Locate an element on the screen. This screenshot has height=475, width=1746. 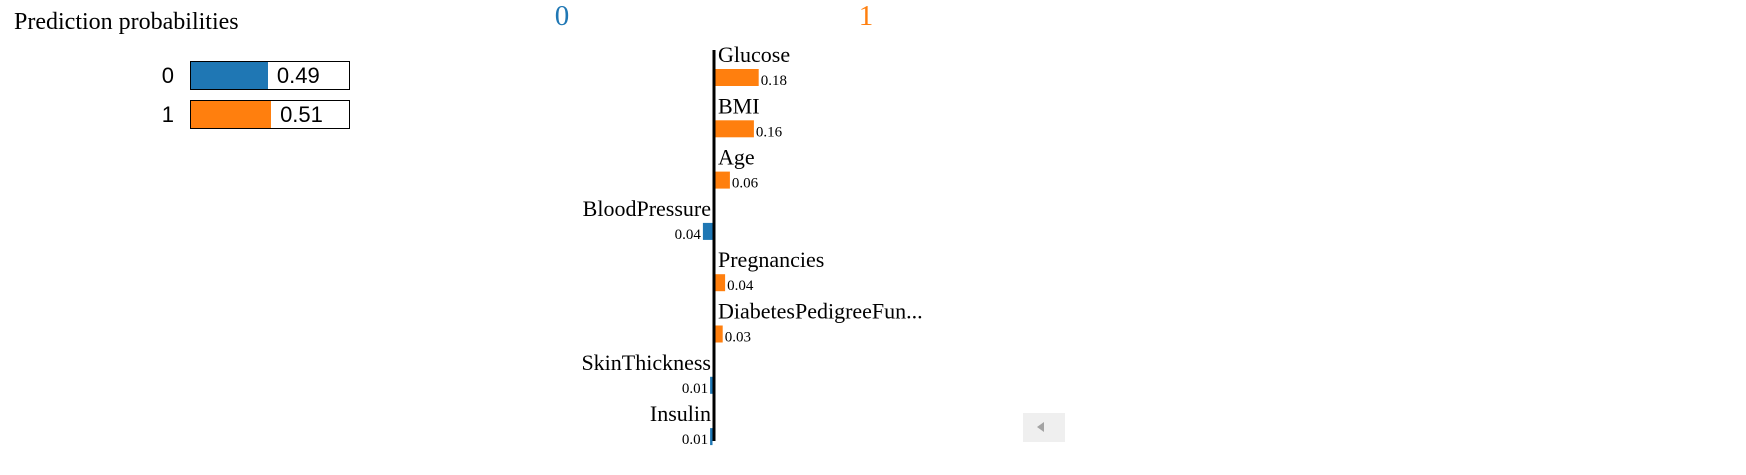
prediction-probabilities-title: Prediction probabilities is located at coordinates (126, 22).